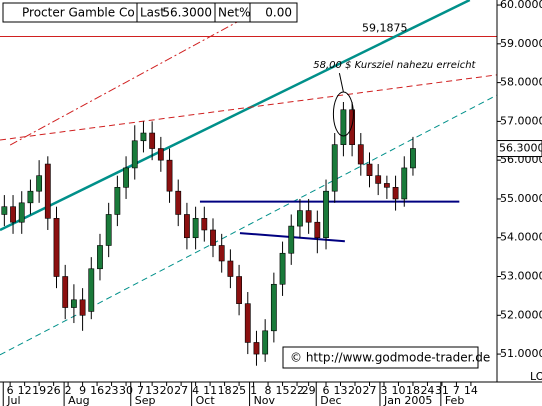 Image resolution: width=542 pixels, height=406 pixels. I want to click on header-box: Procter Gamble Co Last 56.3000 Net% 0.00, so click(150, 12).